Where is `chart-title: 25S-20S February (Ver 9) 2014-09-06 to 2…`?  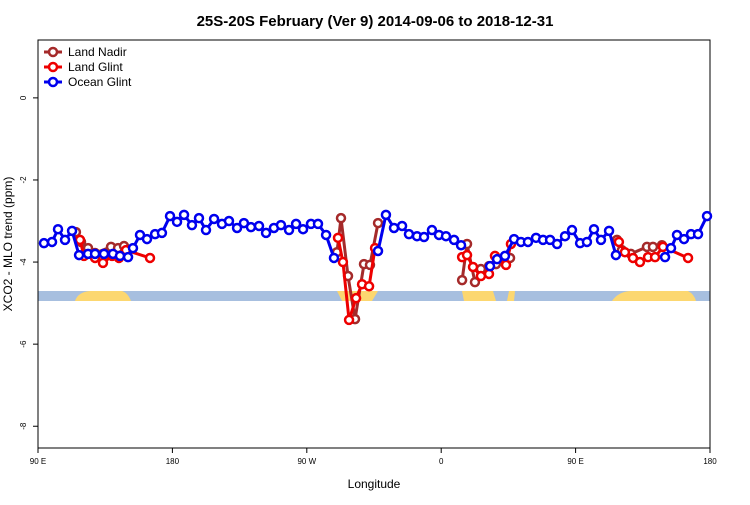
chart-title: 25S-20S February (Ver 9) 2014-09-06 to 2… is located at coordinates (375, 21).